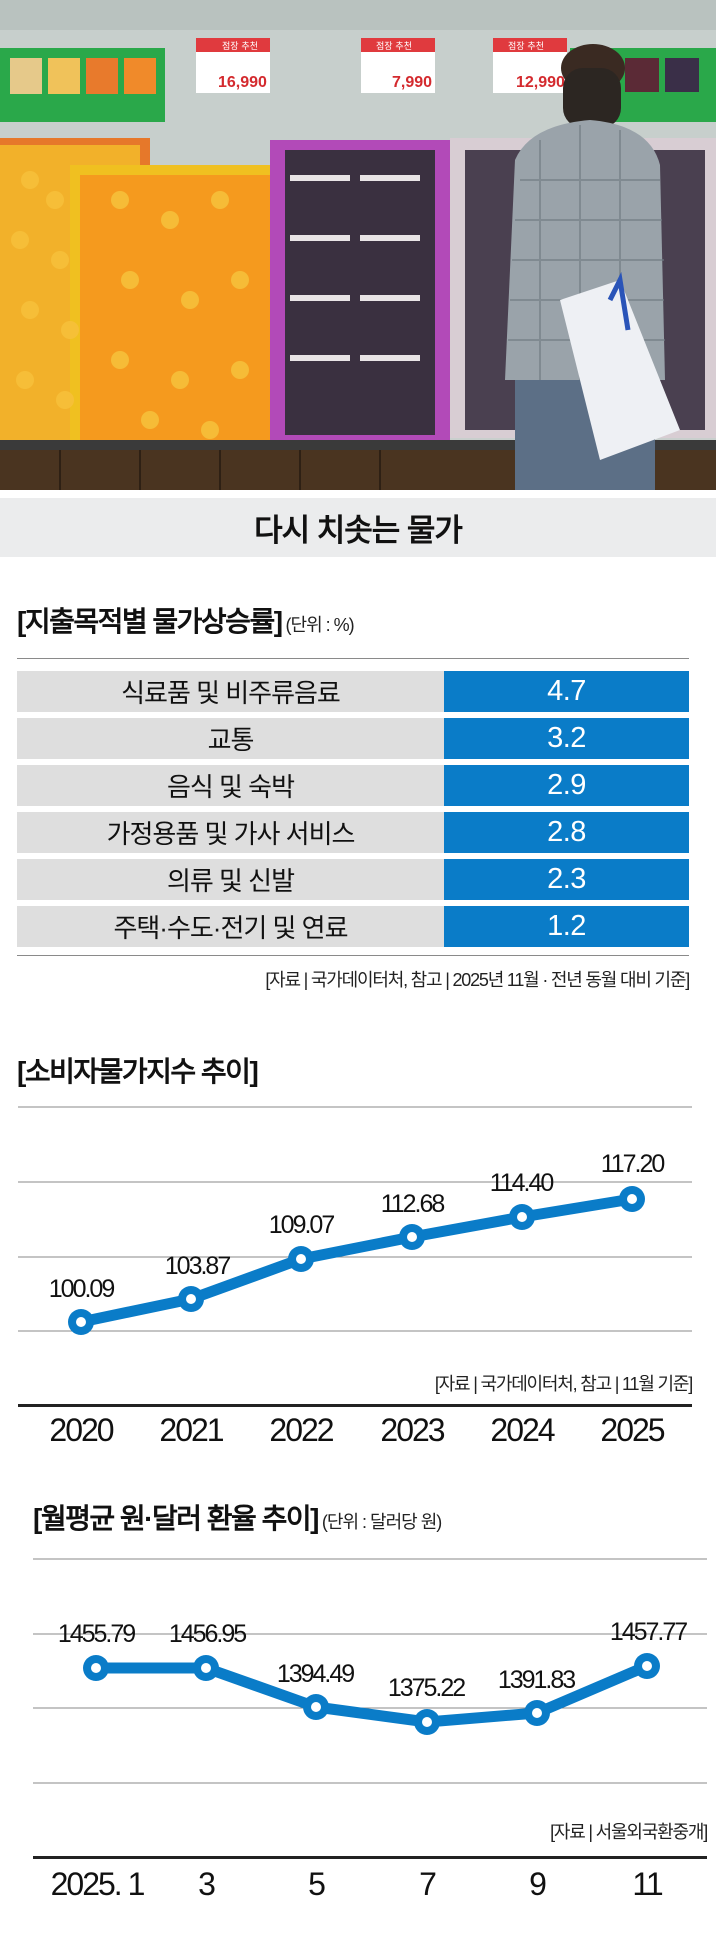 This screenshot has height=1938, width=716. What do you see at coordinates (230, 926) in the screenshot?
I see `row-label: 주택·수도·전기 및 연료` at bounding box center [230, 926].